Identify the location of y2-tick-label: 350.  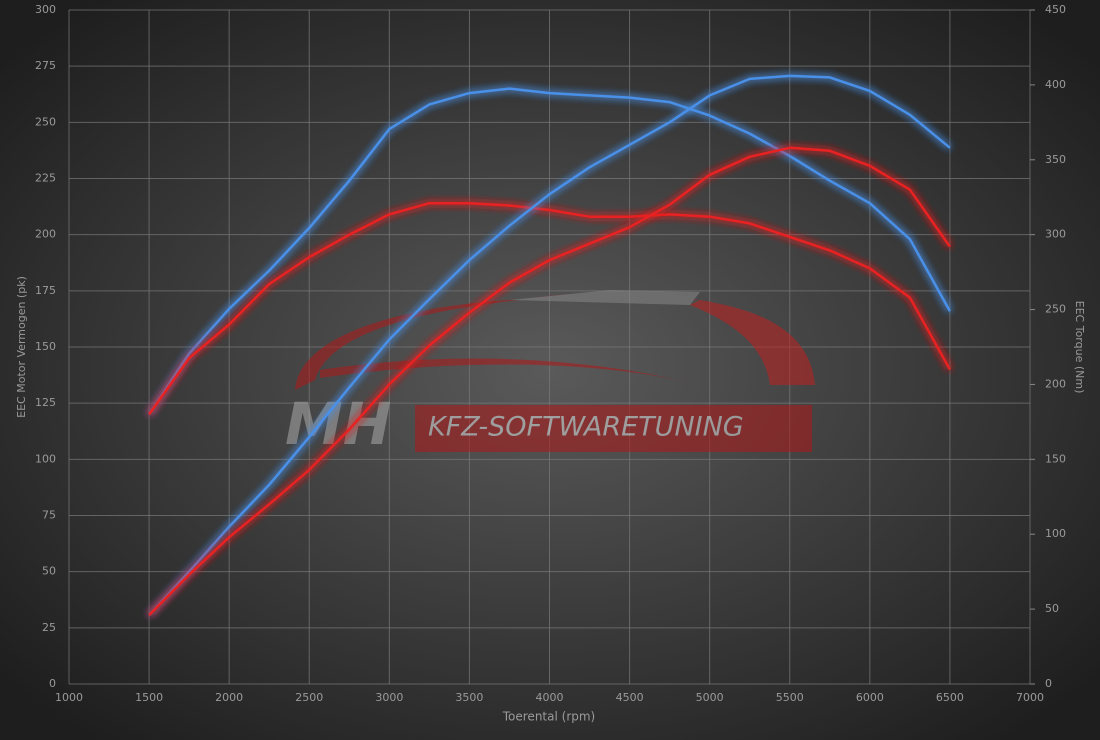
(1055, 159).